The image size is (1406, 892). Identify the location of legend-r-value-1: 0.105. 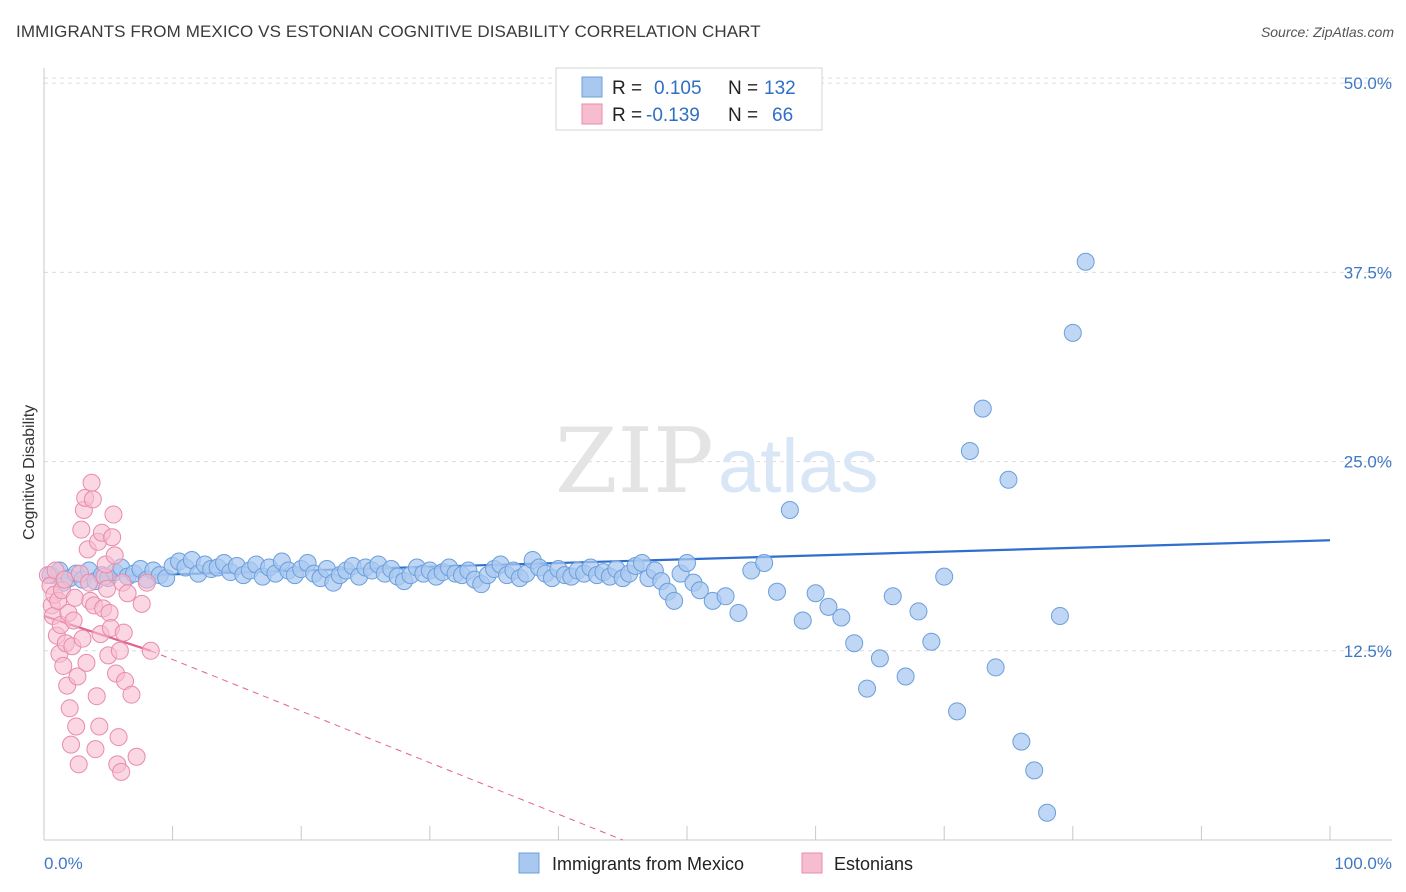
(678, 88).